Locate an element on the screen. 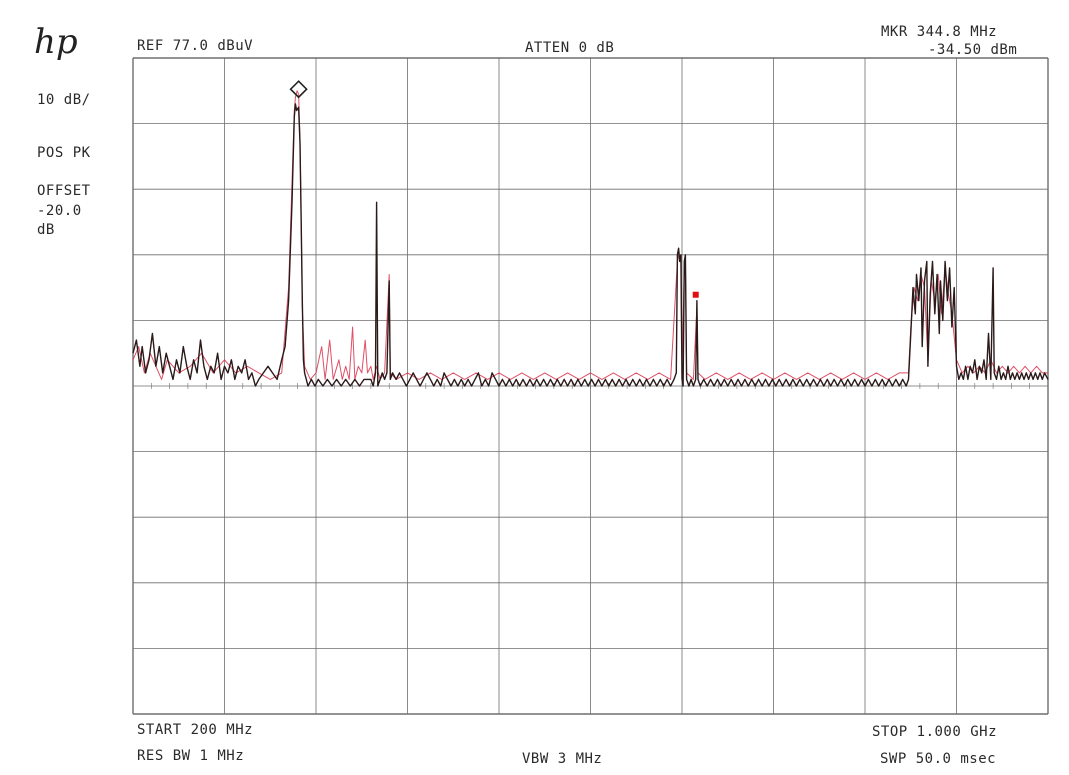  marker-level: -34.50 dBm is located at coordinates (973, 50).